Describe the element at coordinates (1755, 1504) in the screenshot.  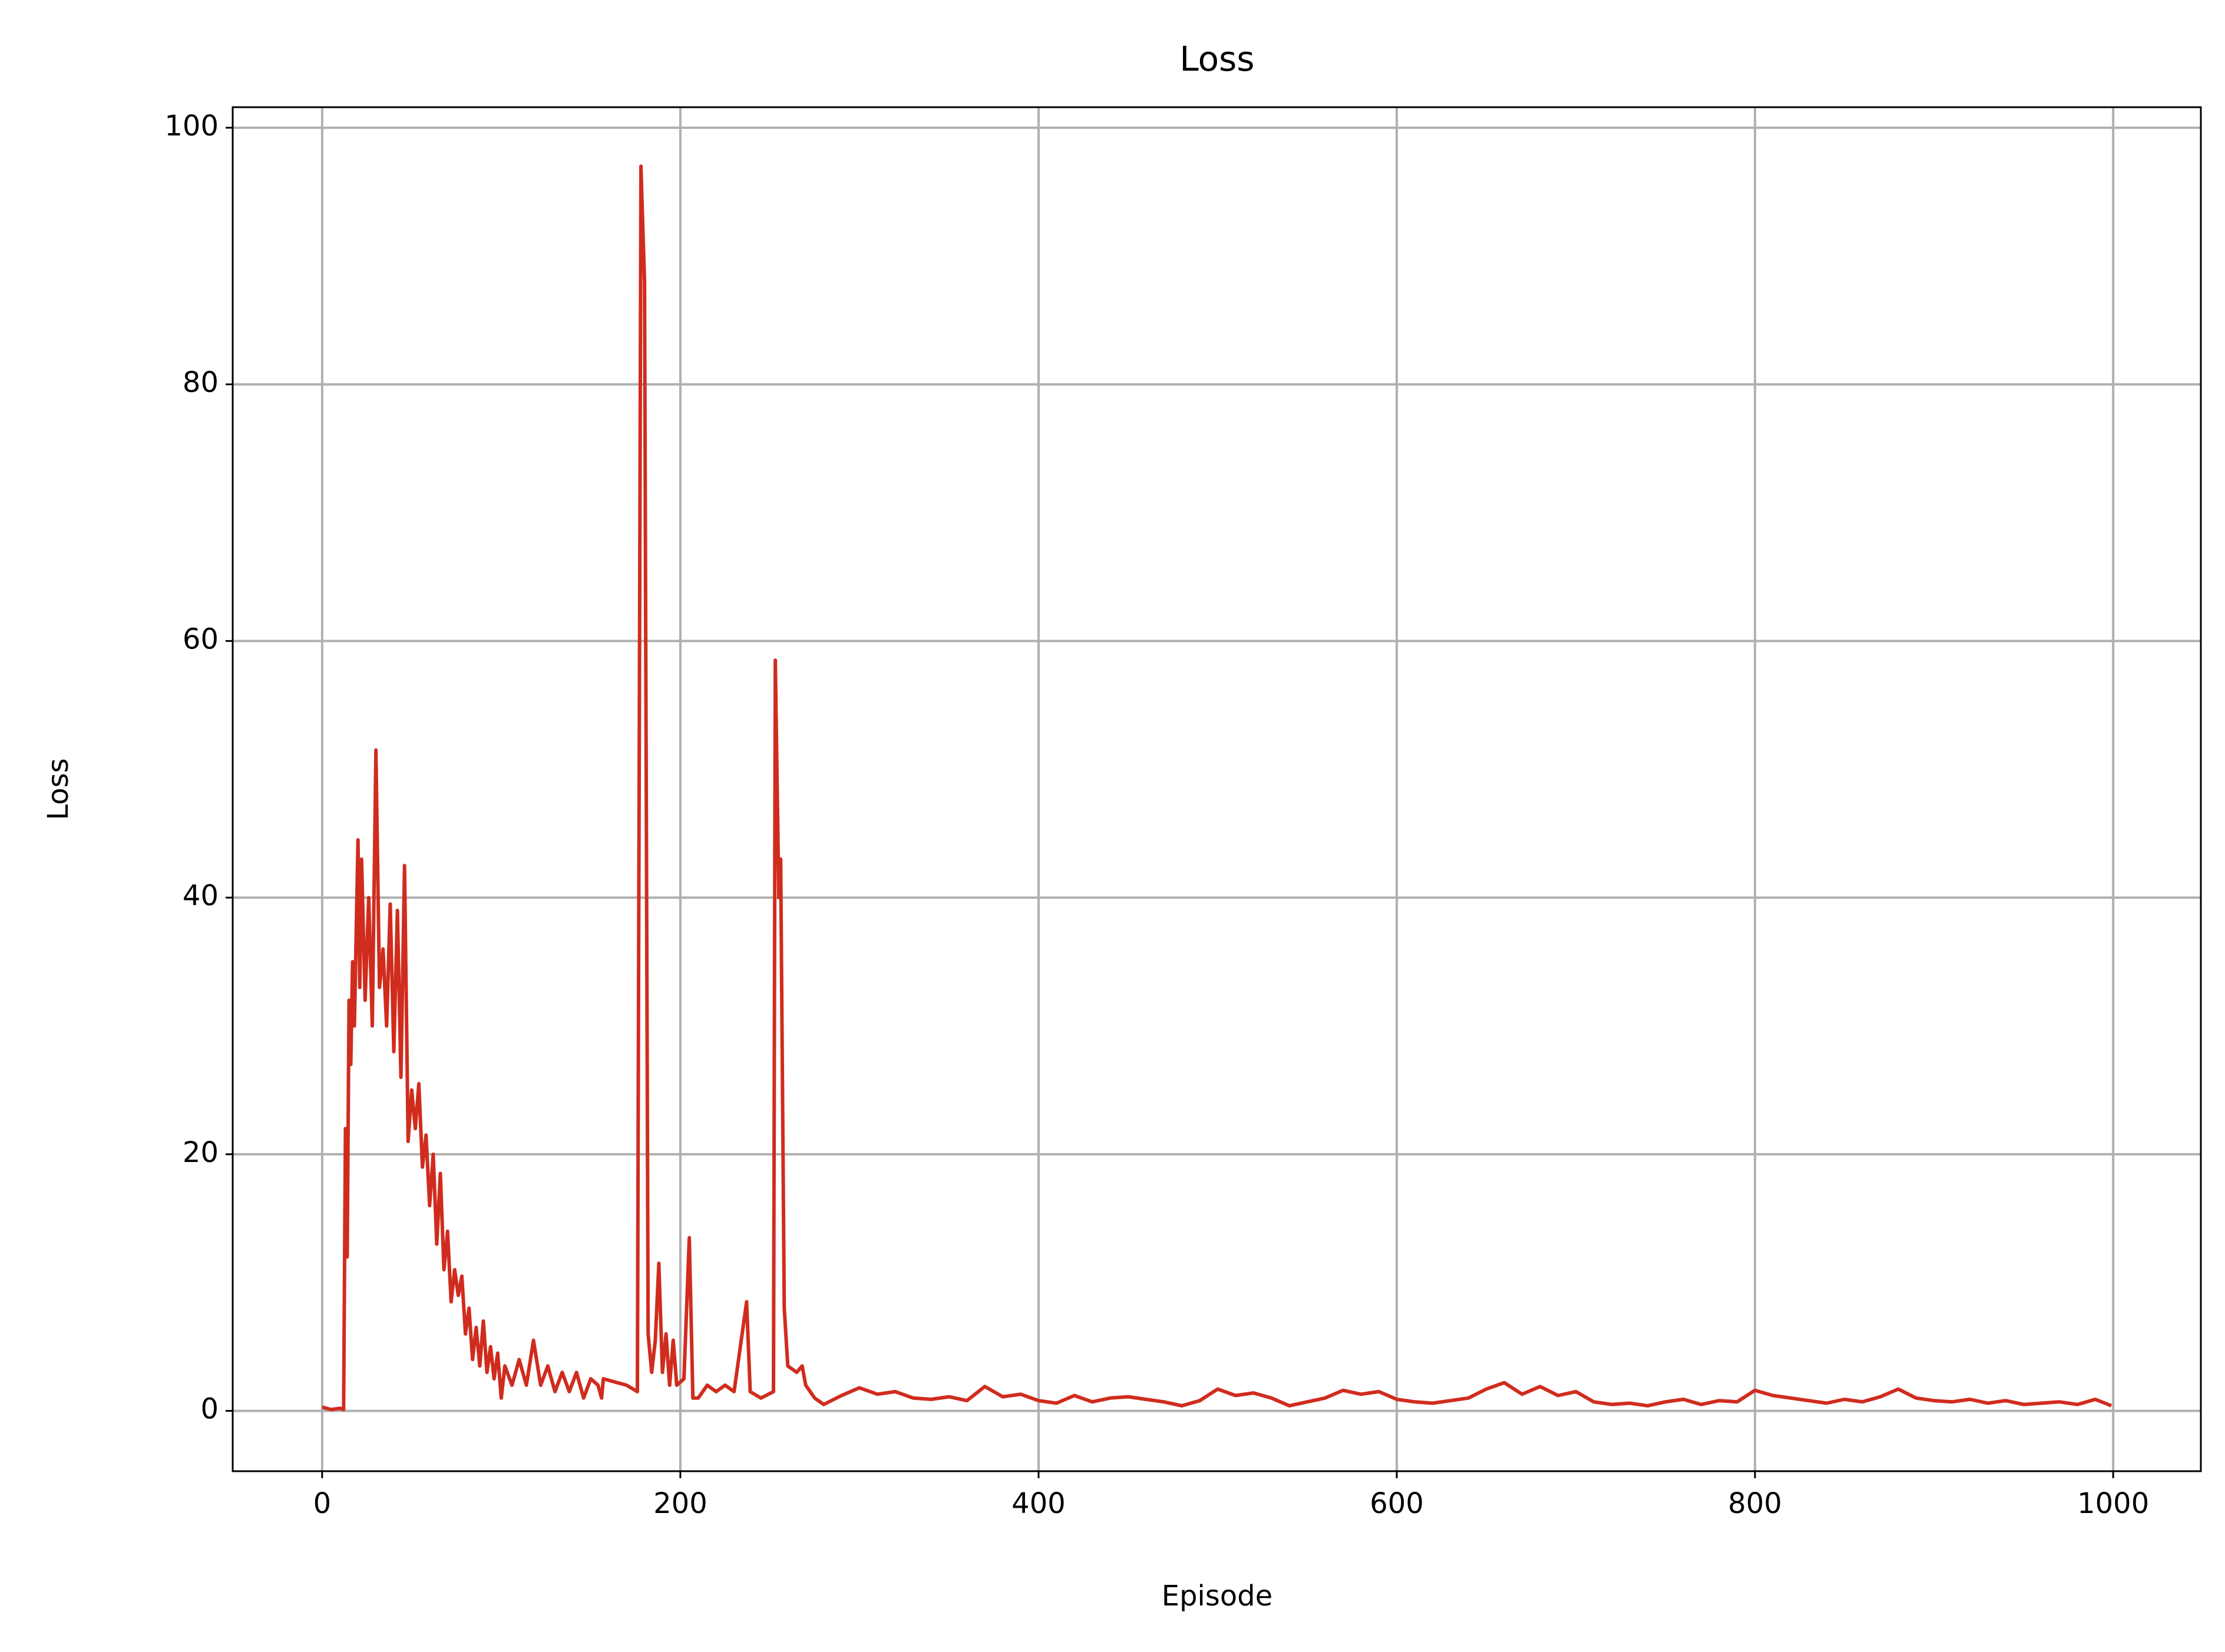
I see `x-tick-label: 800` at that location.